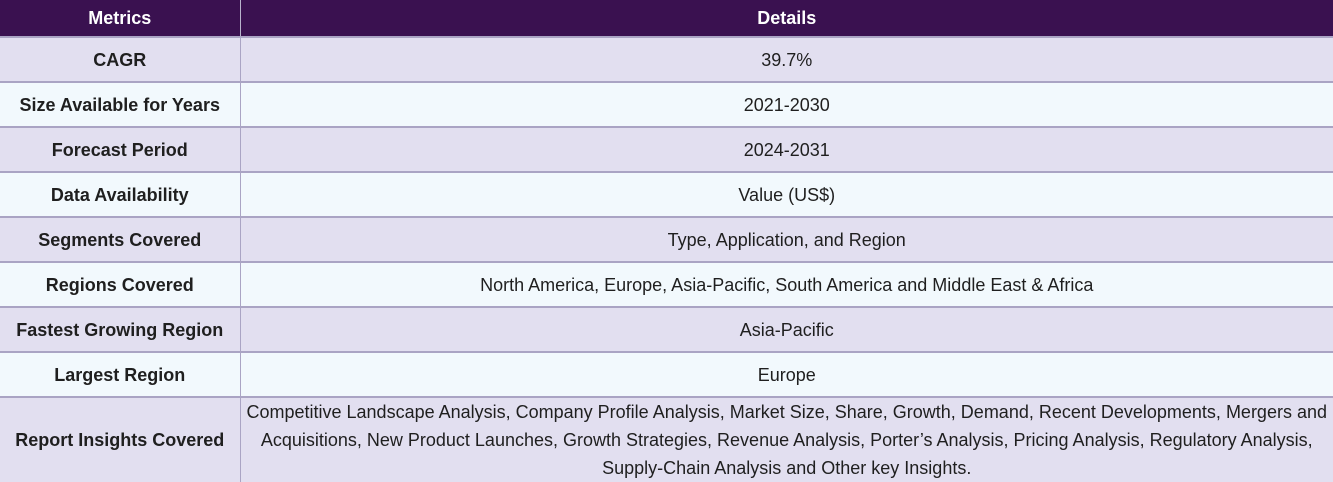 The image size is (1333, 482). I want to click on table-row: Size Available for Years 2021-2030, so click(666, 104).